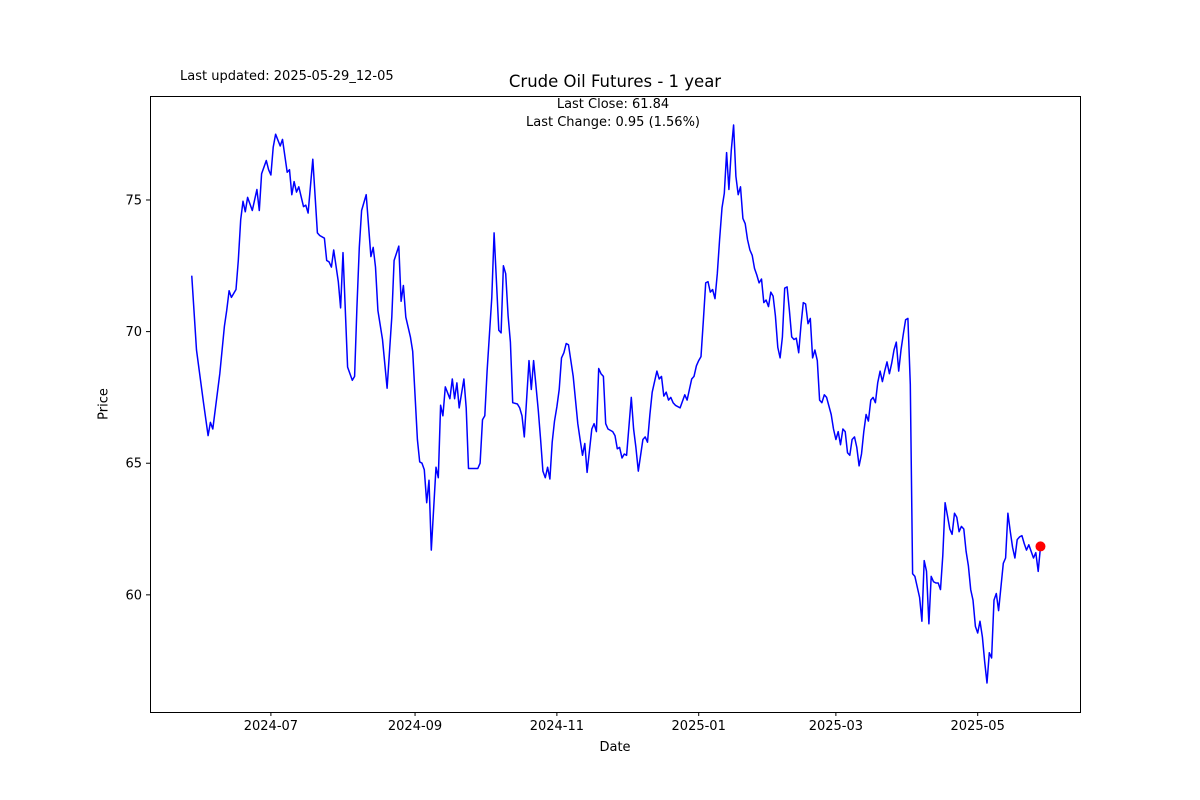  I want to click on x-axis-label: Date, so click(615, 747).